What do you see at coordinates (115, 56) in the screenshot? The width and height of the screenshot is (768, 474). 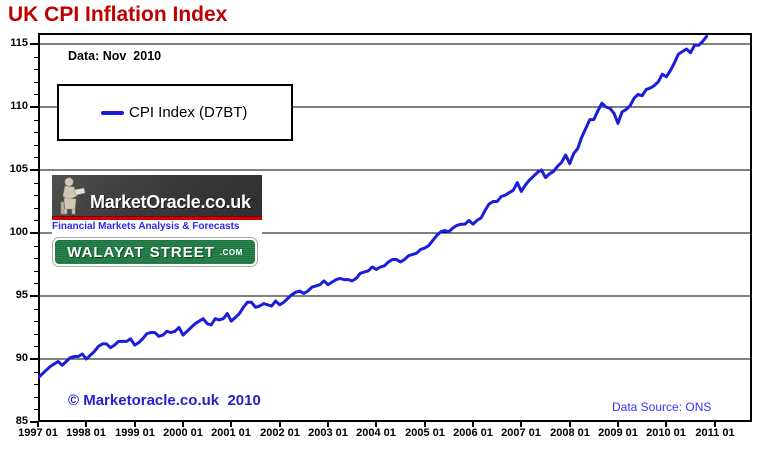 I see `data-note: Data: Nov 2010` at bounding box center [115, 56].